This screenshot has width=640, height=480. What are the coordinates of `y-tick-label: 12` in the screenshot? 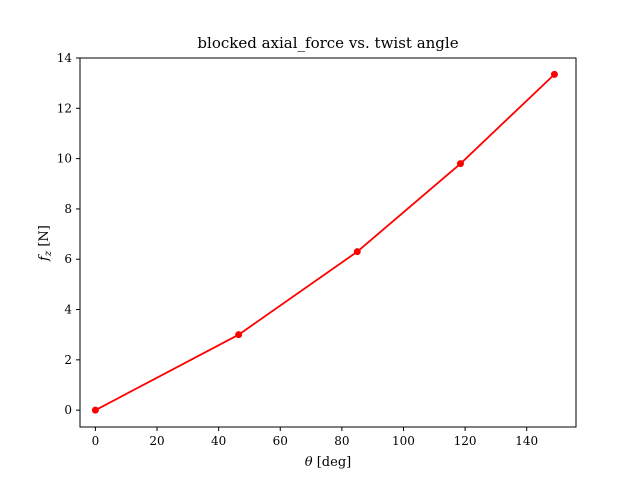 It's located at (64, 108).